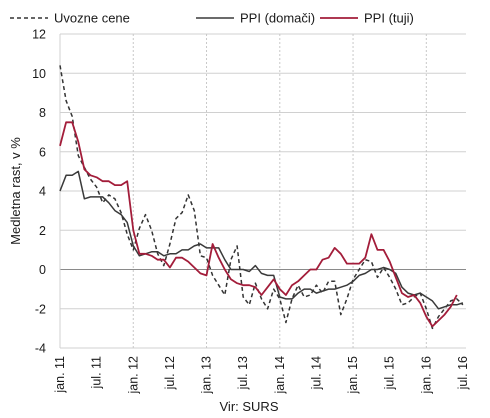 Image resolution: width=490 pixels, height=418 pixels. What do you see at coordinates (390, 373) in the screenshot?
I see `x-tick-label: jul. 15` at bounding box center [390, 373].